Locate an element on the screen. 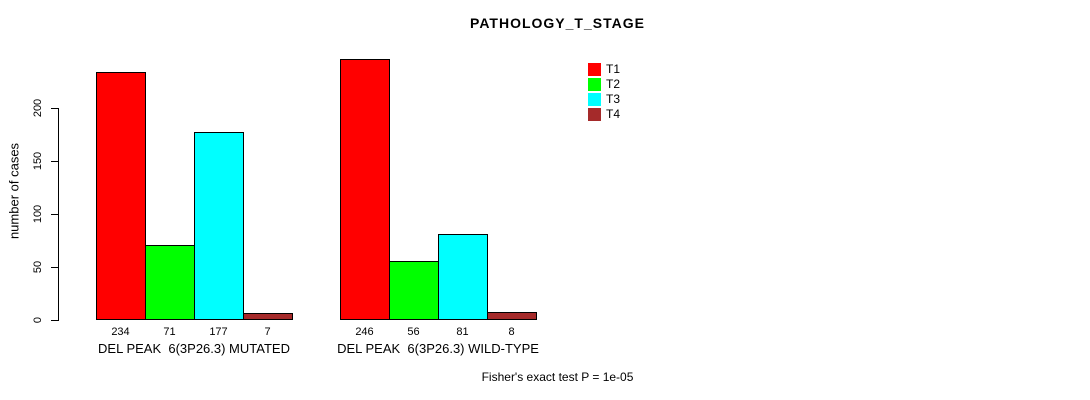 This screenshot has height=400, width=1090. bar-value-label: 56 is located at coordinates (413, 332).